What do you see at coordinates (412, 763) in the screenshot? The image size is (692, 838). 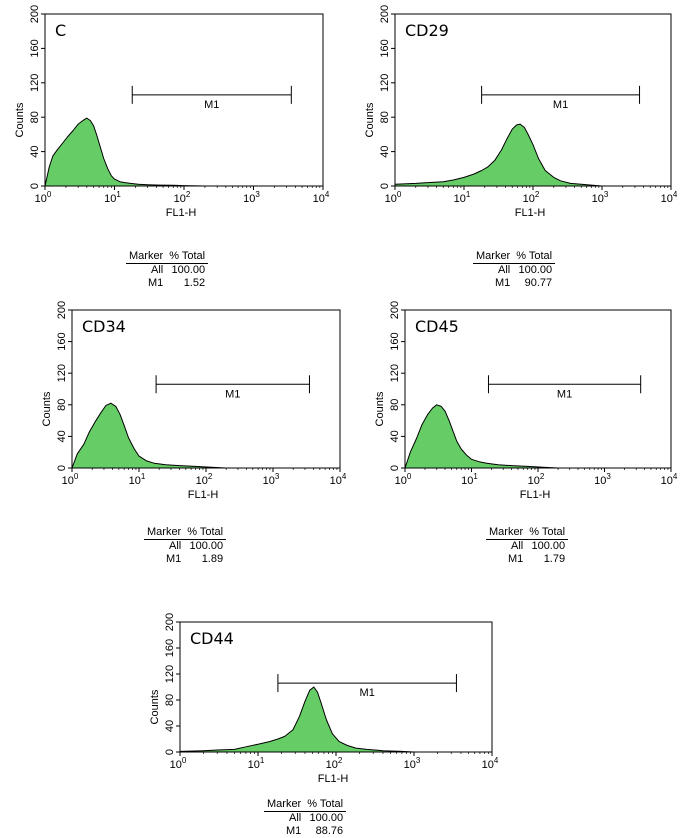 I see `x-tick-label-cd44-3: 10³` at bounding box center [412, 763].